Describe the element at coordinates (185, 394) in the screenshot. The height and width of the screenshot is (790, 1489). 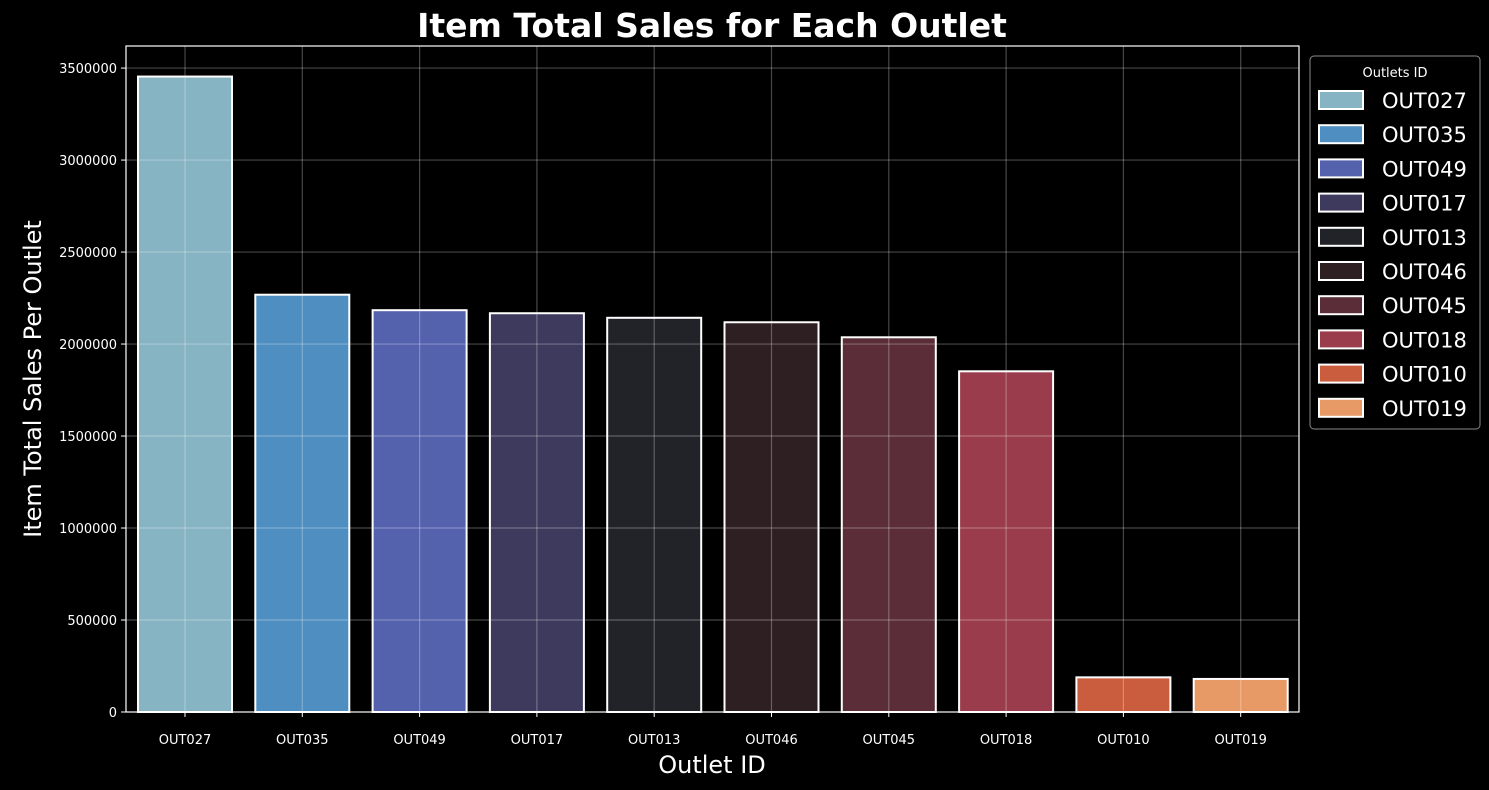
I see `bar-out027` at that location.